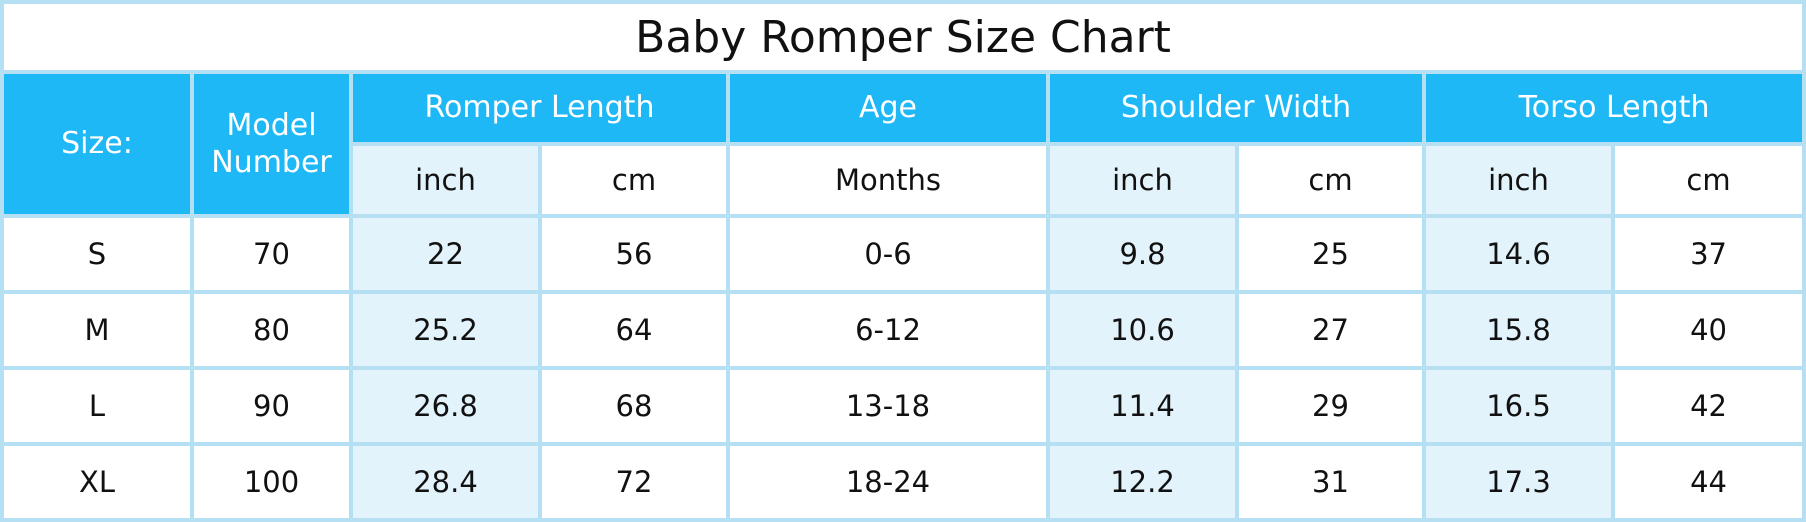 The image size is (1806, 522). What do you see at coordinates (445, 482) in the screenshot?
I see `table-cell: 28.4` at bounding box center [445, 482].